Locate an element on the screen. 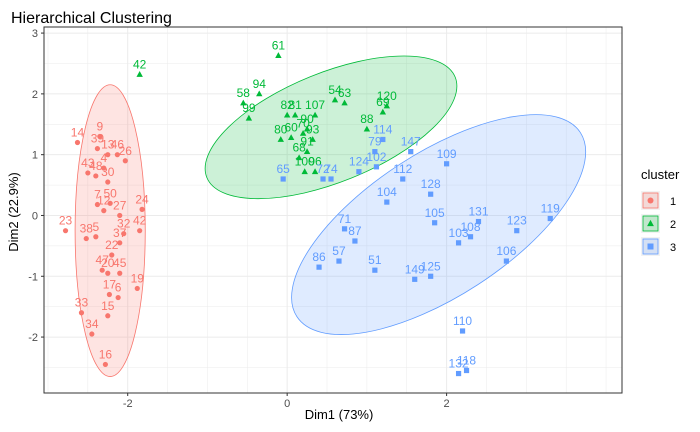 This screenshot has width=700, height=432. point-label: 19 is located at coordinates (138, 278).